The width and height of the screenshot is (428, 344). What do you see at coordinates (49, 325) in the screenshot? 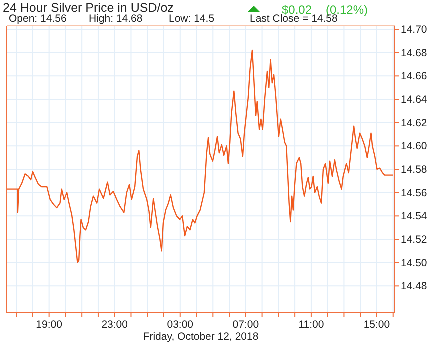
I see `x-tick-label: 19:00` at bounding box center [49, 325].